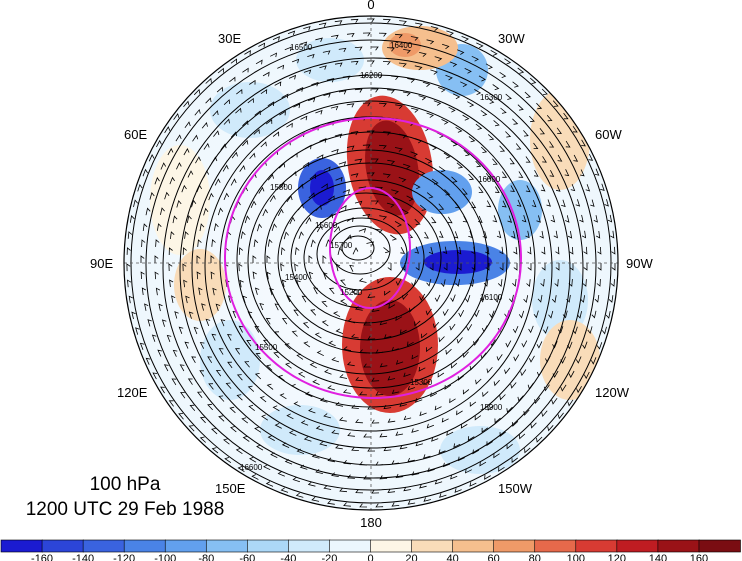  Describe the element at coordinates (251, 467) in the screenshot. I see `contour-label: 16600` at that location.